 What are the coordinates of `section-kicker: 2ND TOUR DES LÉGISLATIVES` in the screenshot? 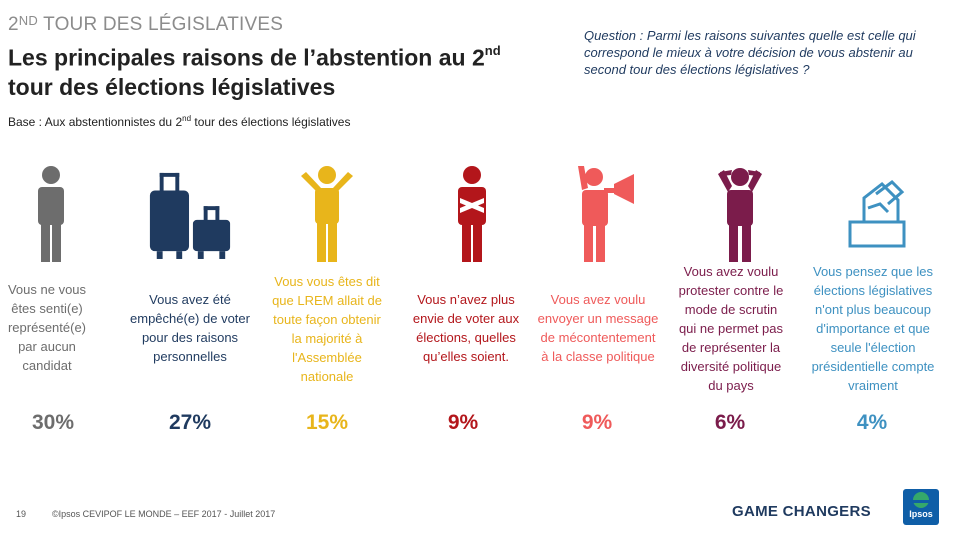 It's located at (146, 24).